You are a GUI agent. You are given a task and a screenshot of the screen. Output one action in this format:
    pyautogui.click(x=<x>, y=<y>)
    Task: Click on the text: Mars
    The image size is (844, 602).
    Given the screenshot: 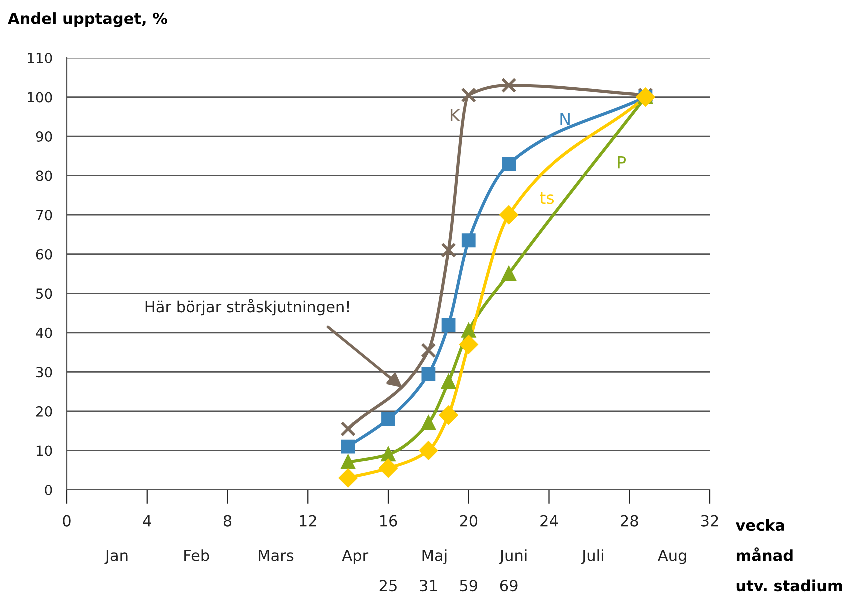 What is the action you would take?
    pyautogui.click(x=276, y=556)
    